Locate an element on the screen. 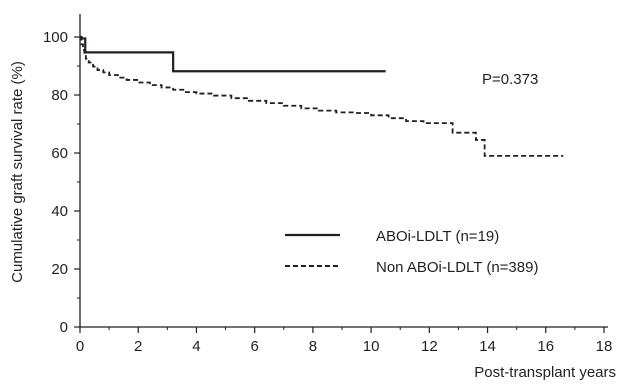 The width and height of the screenshot is (628, 386). y-tick-label-80: 80 is located at coordinates (59, 95).